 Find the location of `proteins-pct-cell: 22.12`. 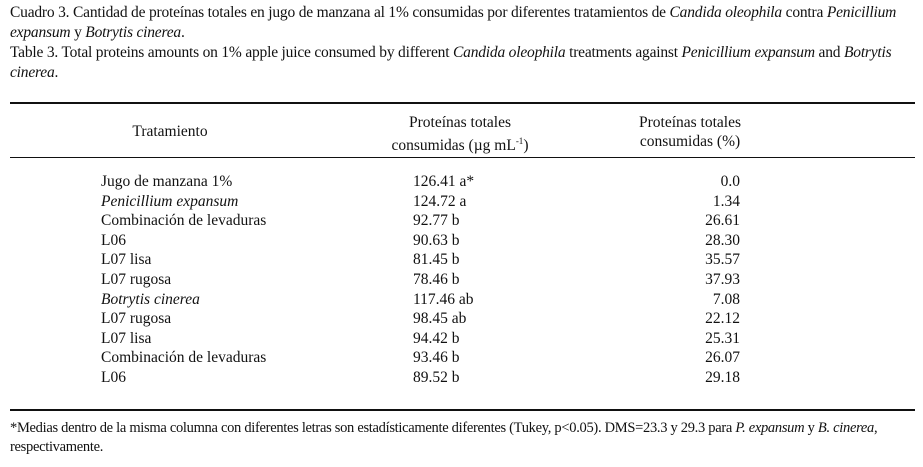

proteins-pct-cell: 22.12 is located at coordinates (722, 319).